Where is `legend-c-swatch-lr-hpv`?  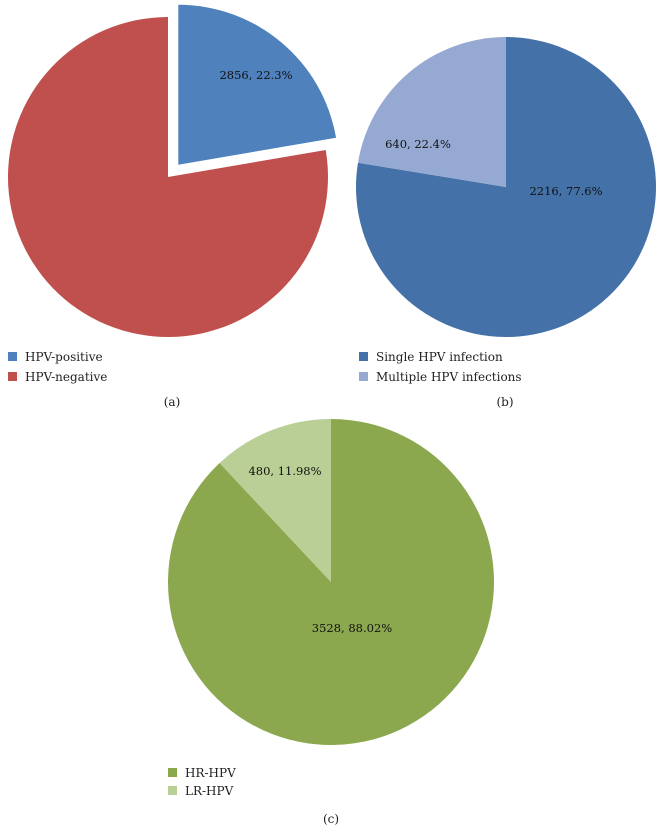
legend-c-swatch-lr-hpv is located at coordinates (172, 790).